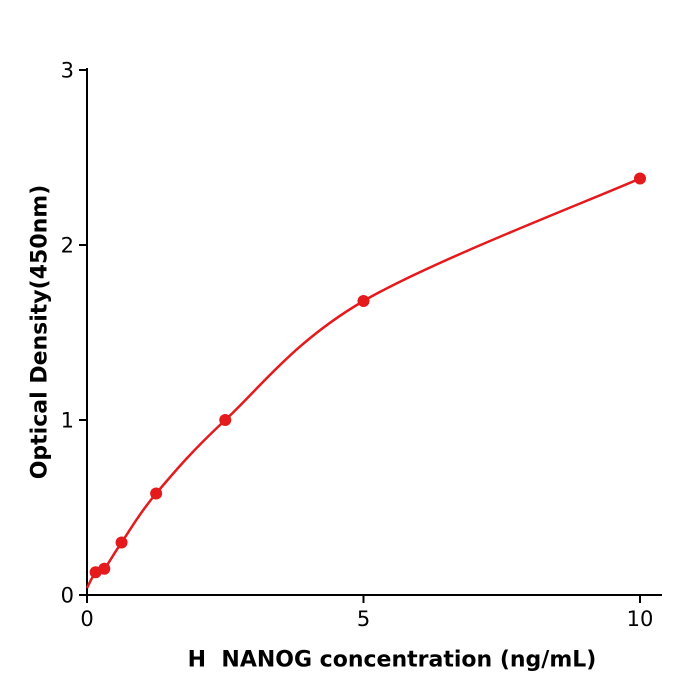 The width and height of the screenshot is (700, 700). I want to click on y-tick-label: 0, so click(67, 595).